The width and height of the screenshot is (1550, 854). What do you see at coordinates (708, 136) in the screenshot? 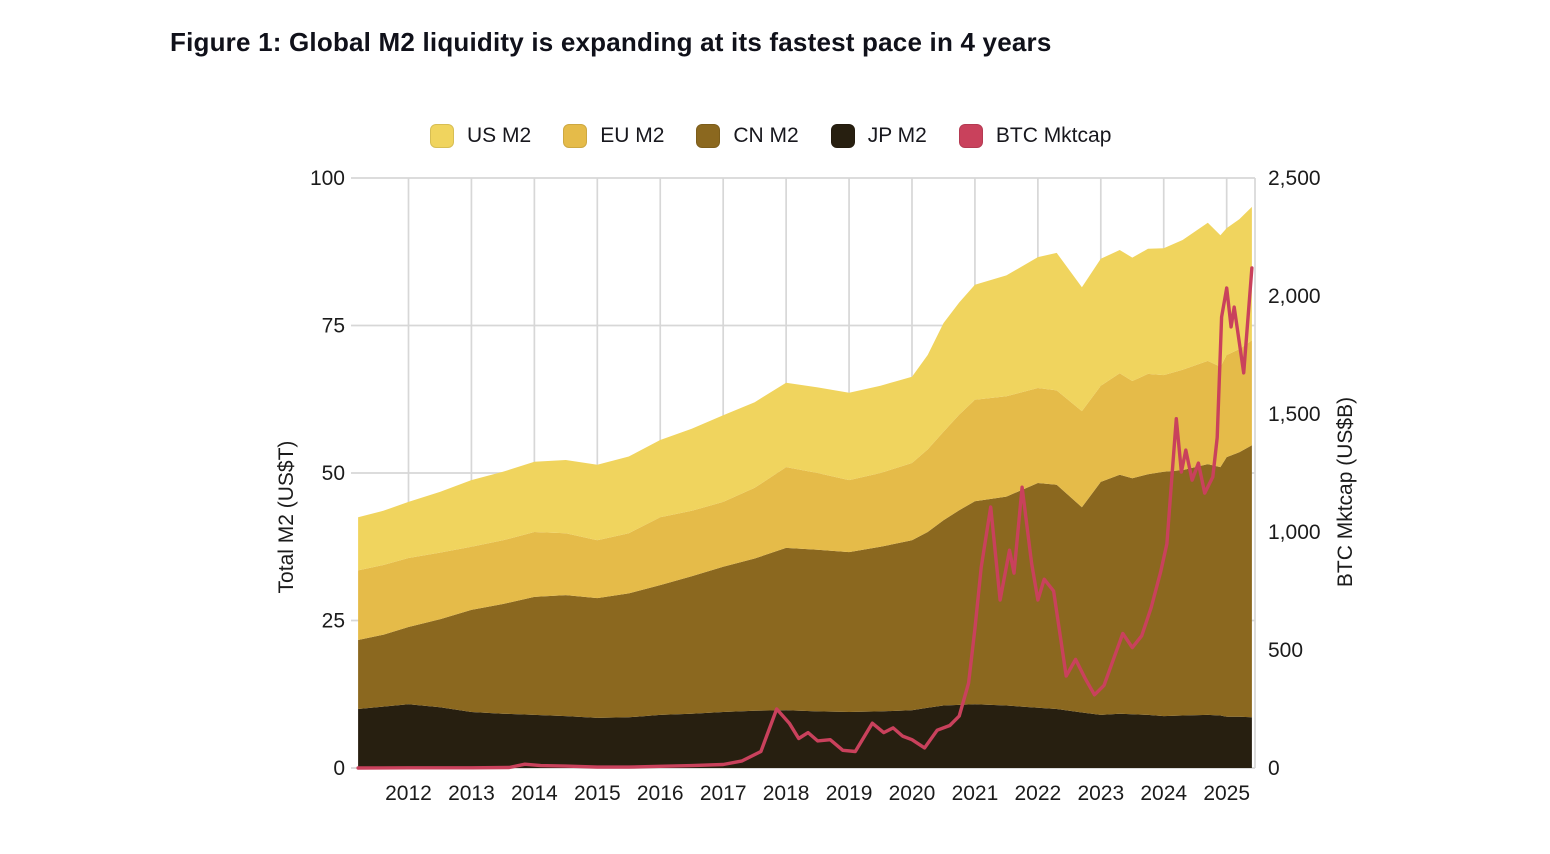
I see `legend-swatch-cn-m2` at bounding box center [708, 136].